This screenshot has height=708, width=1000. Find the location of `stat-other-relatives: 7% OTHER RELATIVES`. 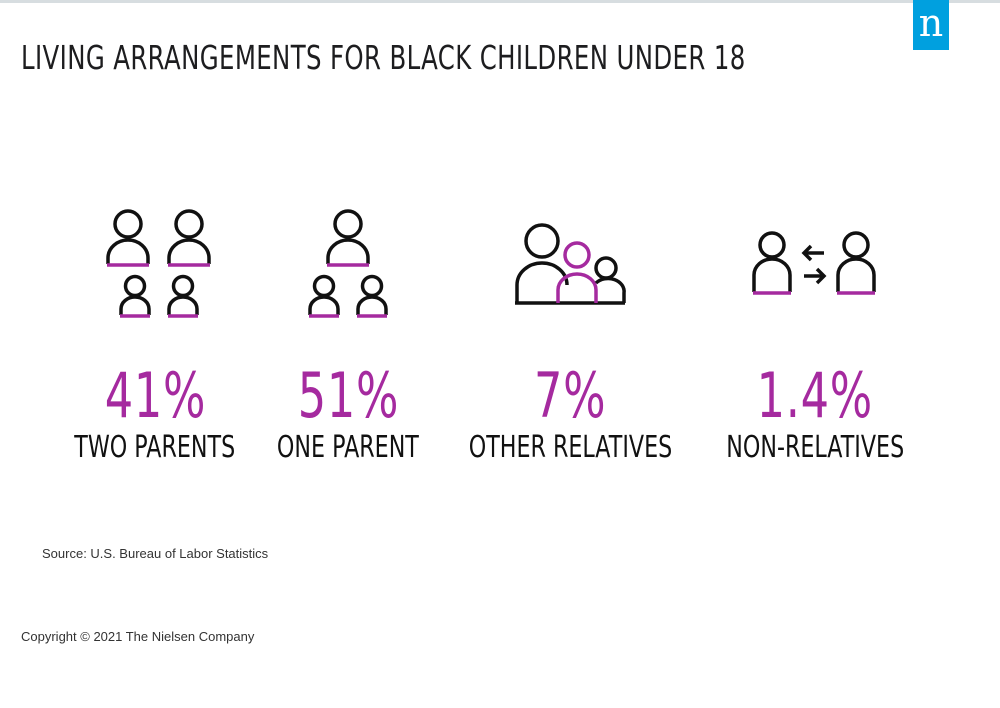

stat-other-relatives: 7% OTHER RELATIVES is located at coordinates (570, 330).